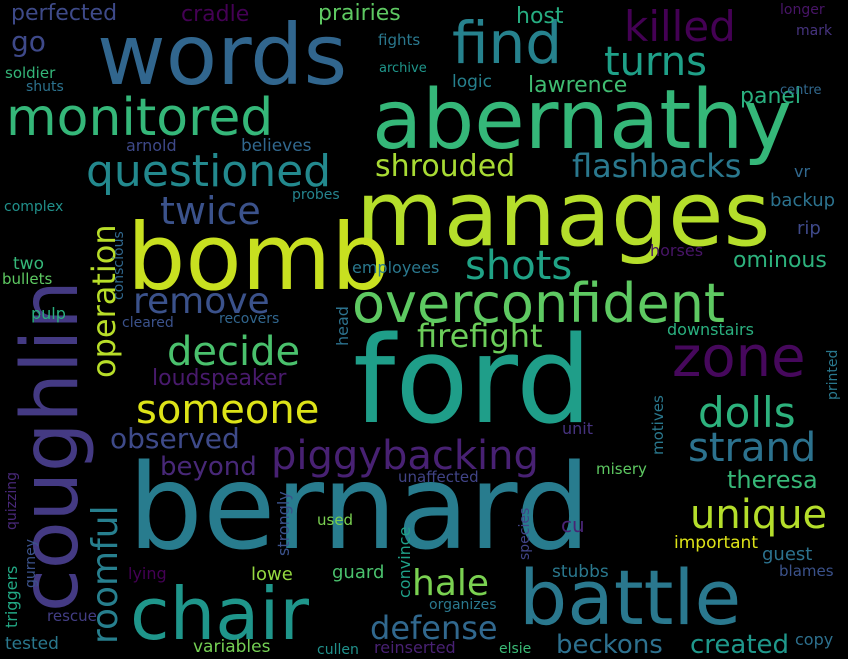 The height and width of the screenshot is (659, 848). What do you see at coordinates (249, 319) in the screenshot?
I see `word-recovers: recovers` at bounding box center [249, 319].